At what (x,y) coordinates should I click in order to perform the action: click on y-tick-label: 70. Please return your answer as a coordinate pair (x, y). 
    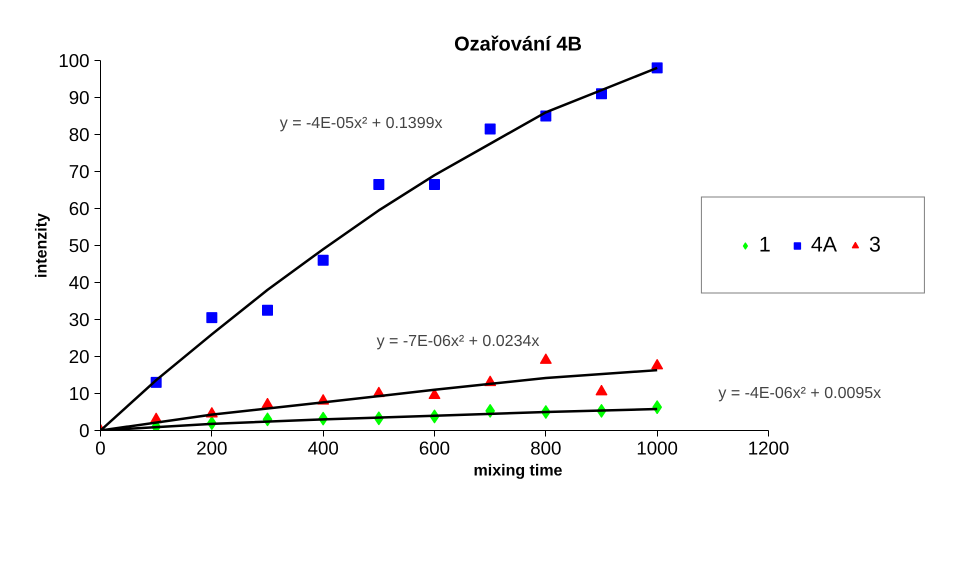
    Looking at the image, I should click on (79, 171).